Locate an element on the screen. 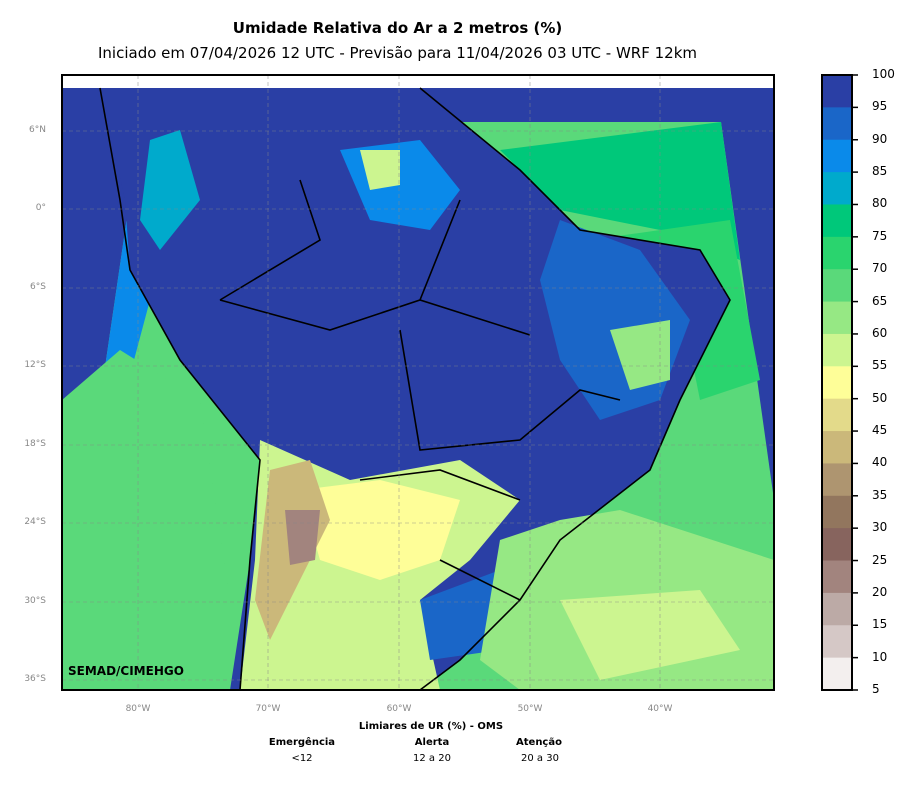 The width and height of the screenshot is (918, 785). legend-value-alerta: 12 a 20 is located at coordinates (432, 758).